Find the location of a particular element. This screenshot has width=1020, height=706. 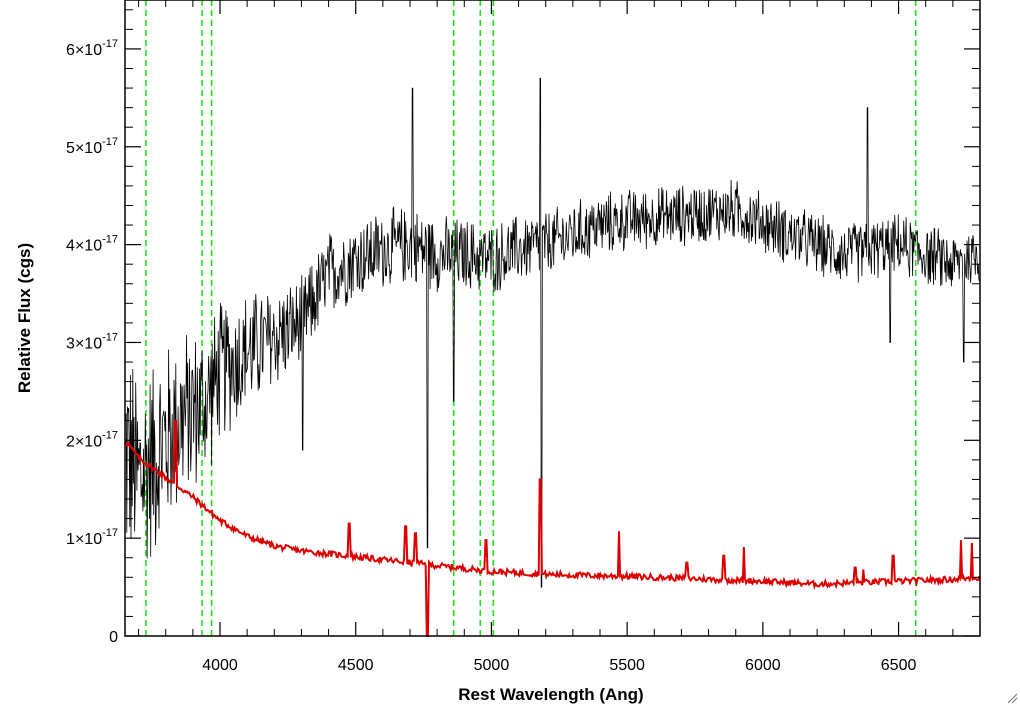

y-tick-label: 5×10⁻¹⁷ is located at coordinates (92, 146).